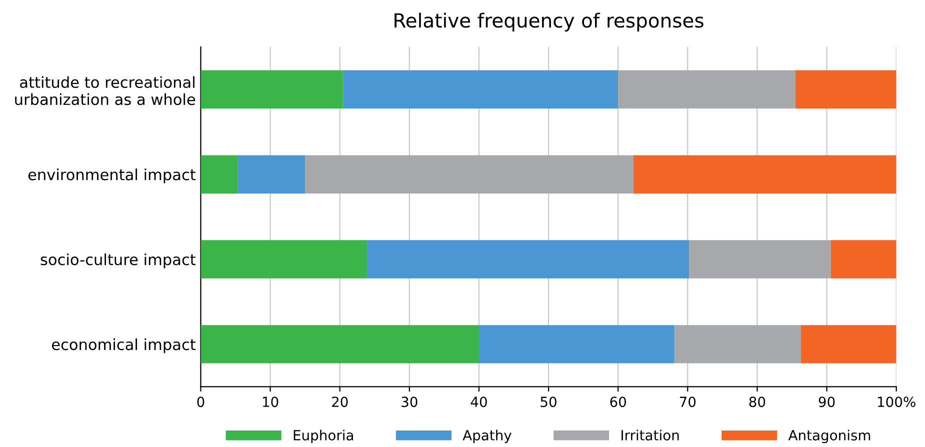 This screenshot has width=925, height=447. Describe the element at coordinates (650, 435) in the screenshot. I see `legend-label: Irritation` at that location.